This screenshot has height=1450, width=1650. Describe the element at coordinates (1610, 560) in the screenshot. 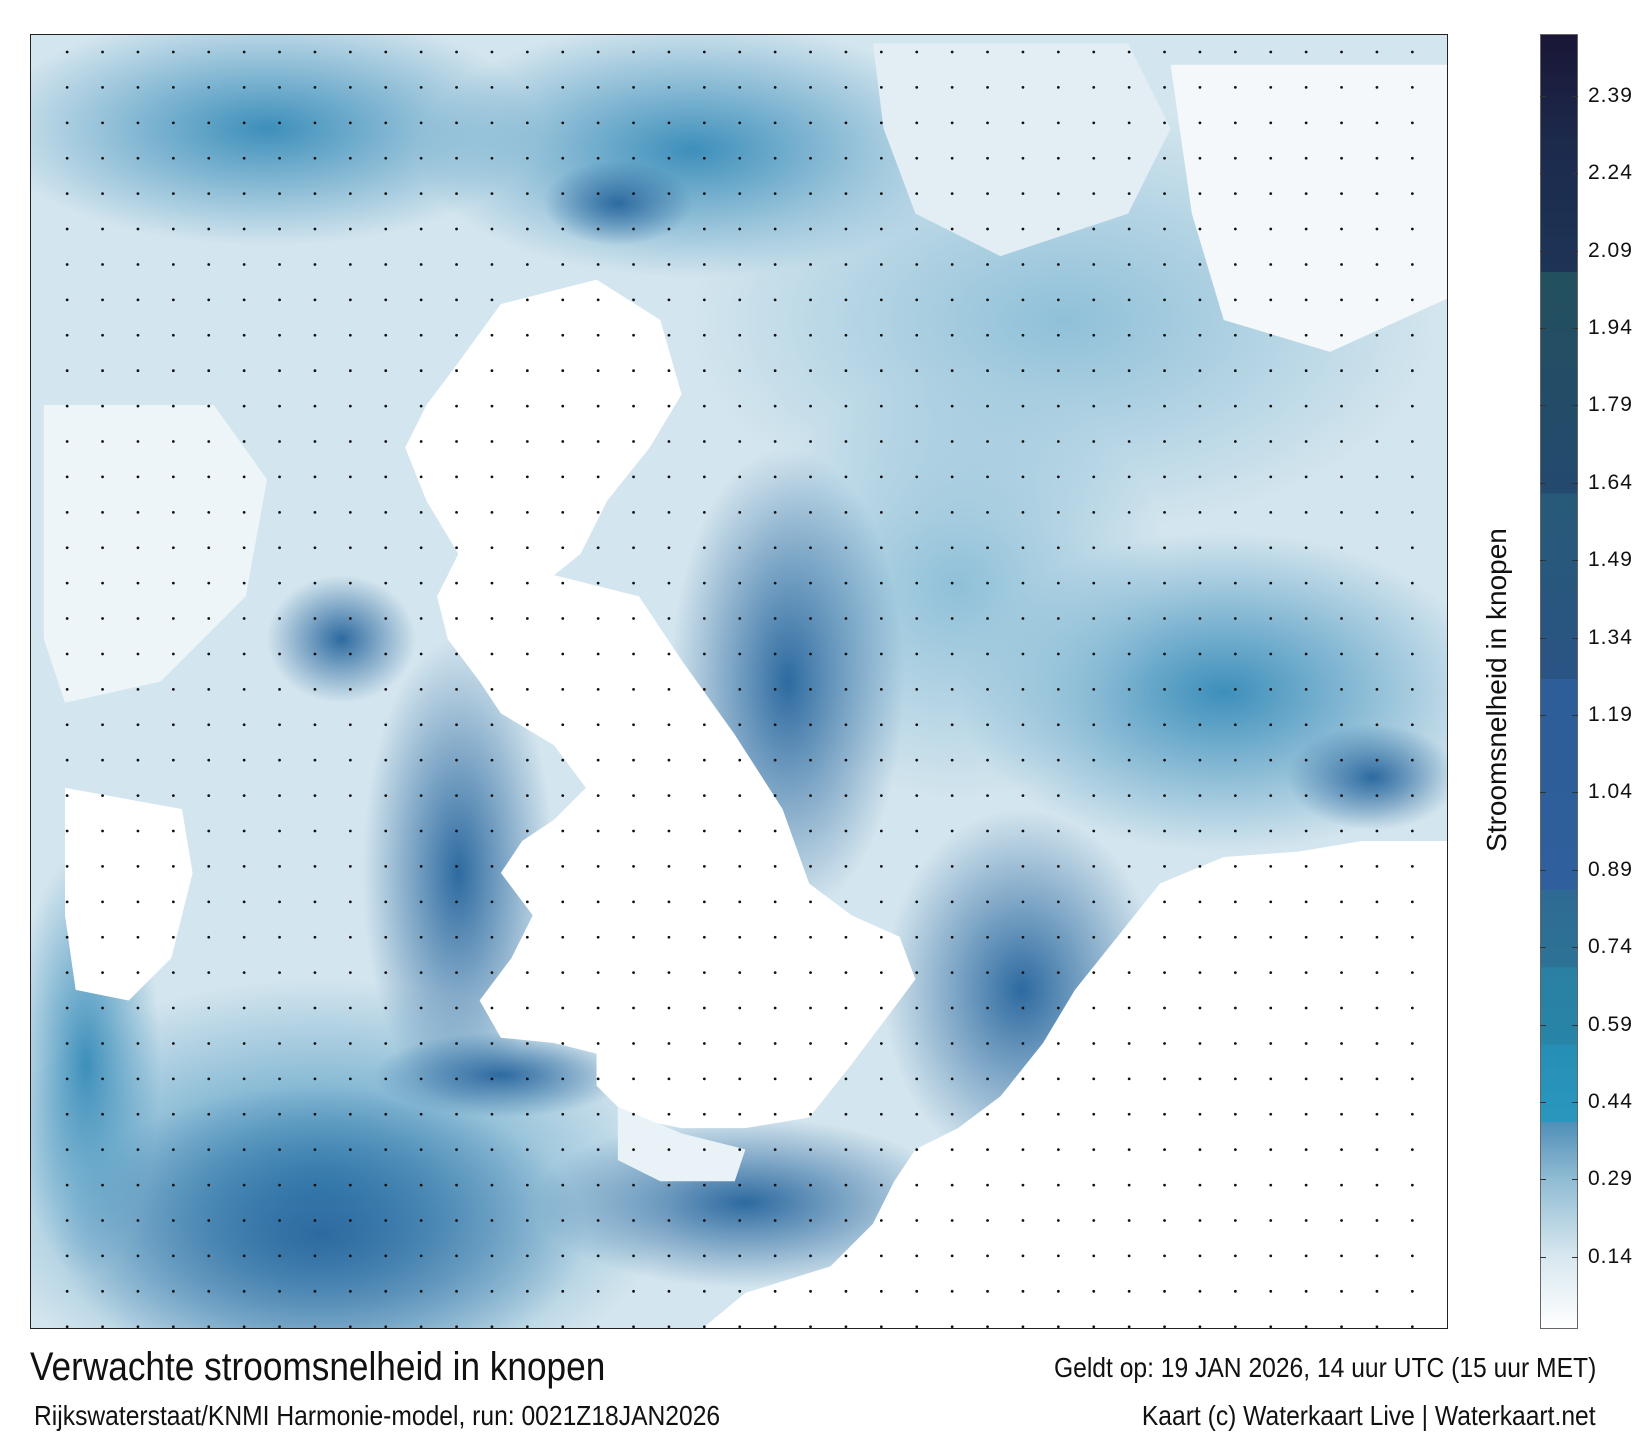

I see `colorbar-tick-label: 1.49` at that location.